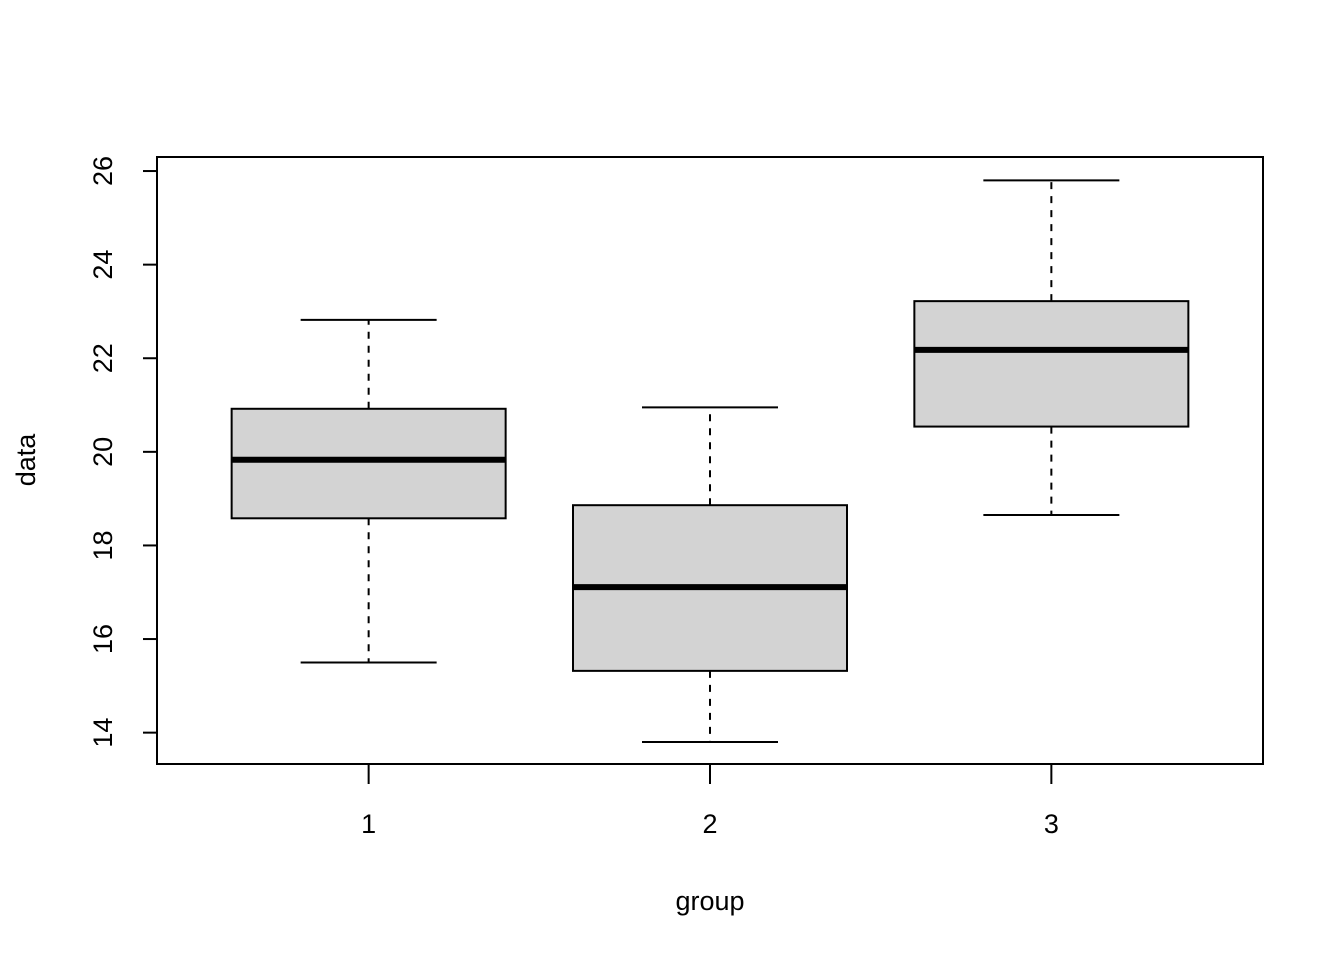 The height and width of the screenshot is (960, 1344). What do you see at coordinates (103, 265) in the screenshot?
I see `y-tick-label: 24` at bounding box center [103, 265].